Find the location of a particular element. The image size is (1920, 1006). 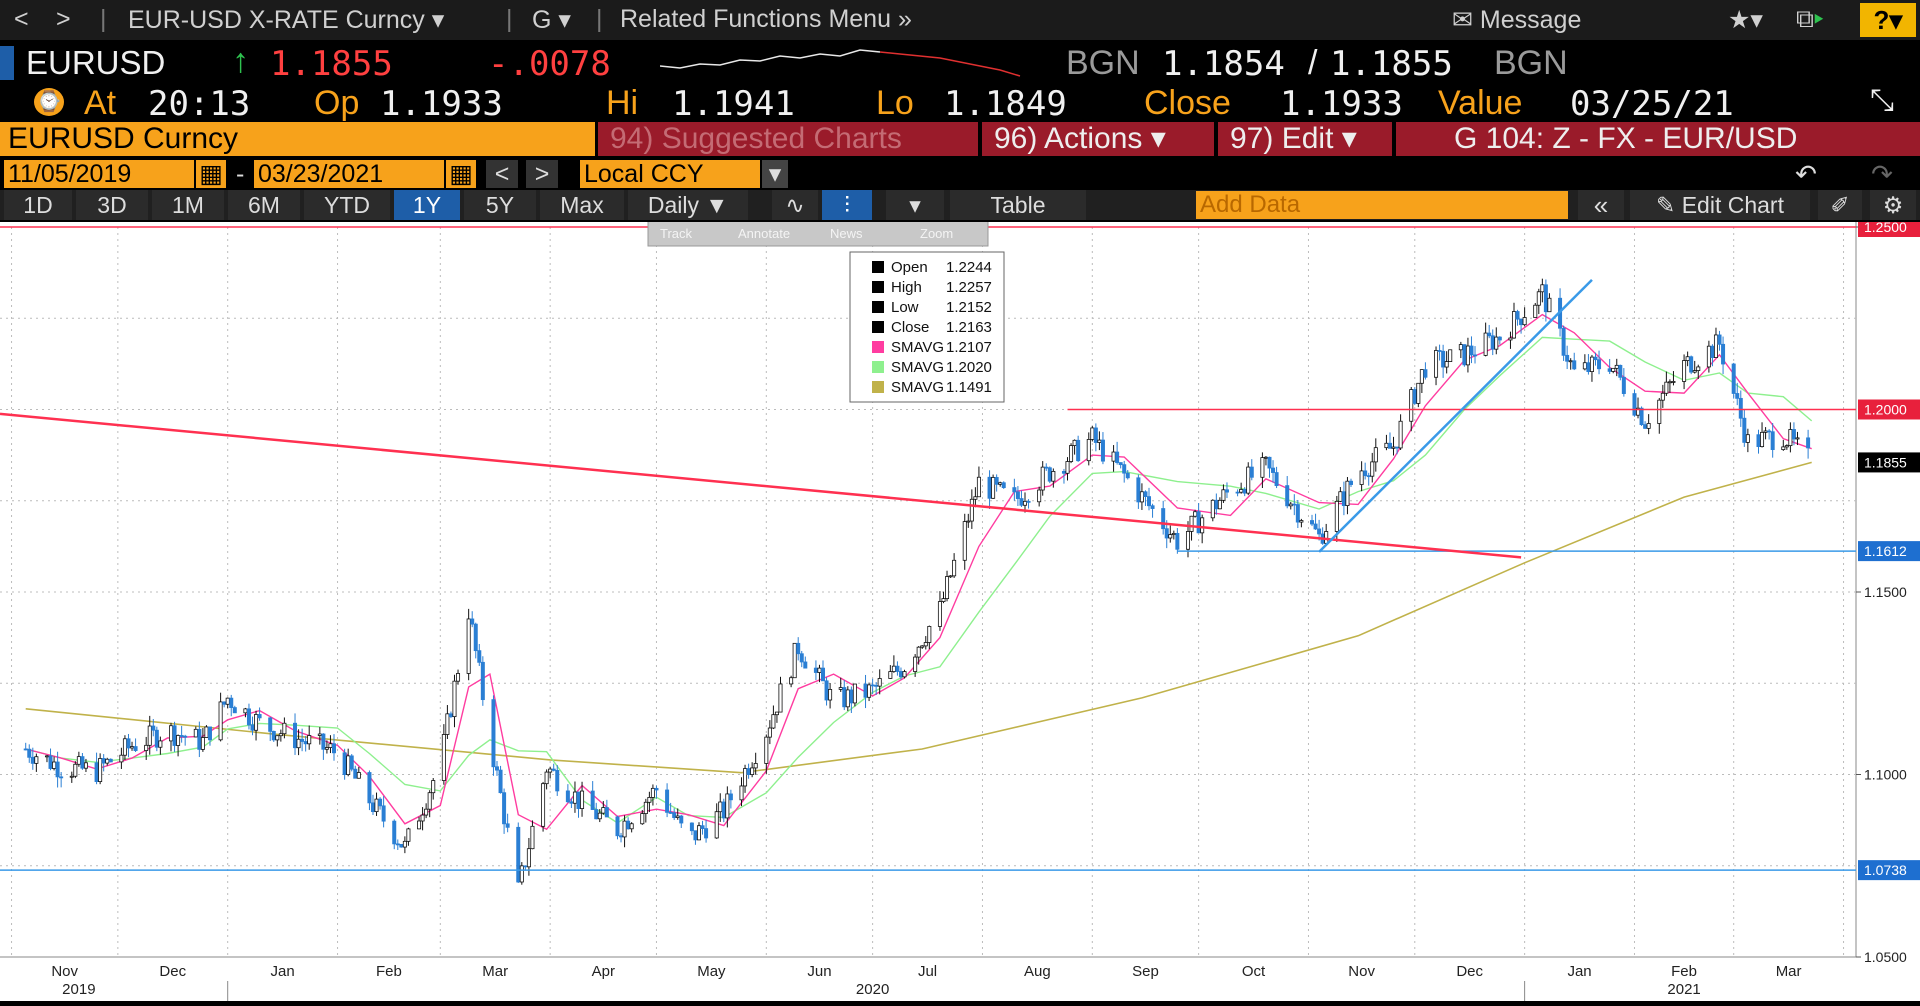

frequency-selector: Daily ▼ is located at coordinates (688, 205).